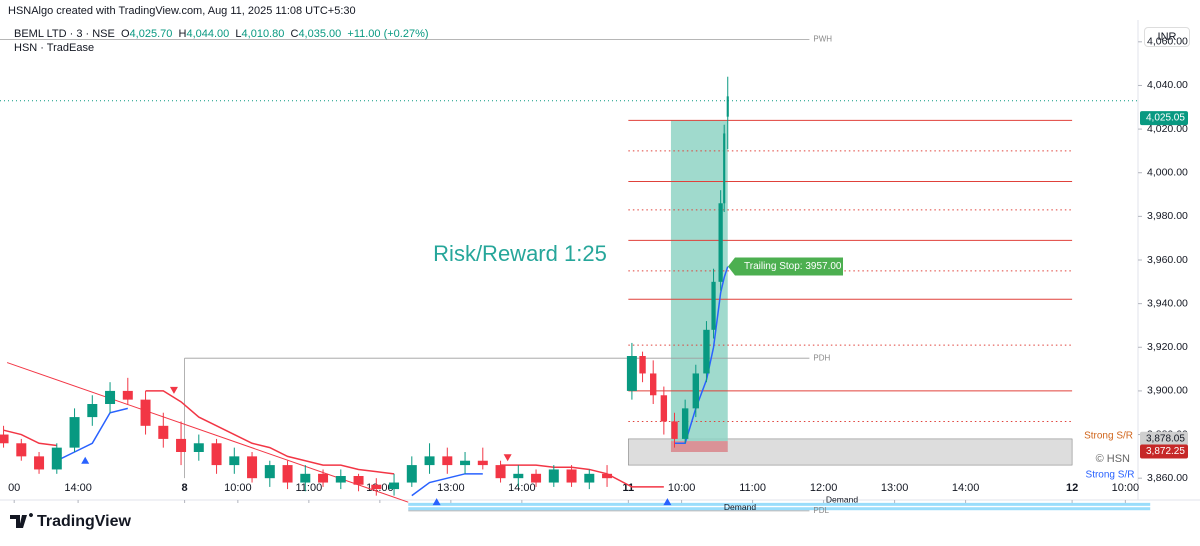 The image size is (1200, 546). Describe the element at coordinates (824, 488) in the screenshot. I see `x-tick-label: 12:00` at that location.